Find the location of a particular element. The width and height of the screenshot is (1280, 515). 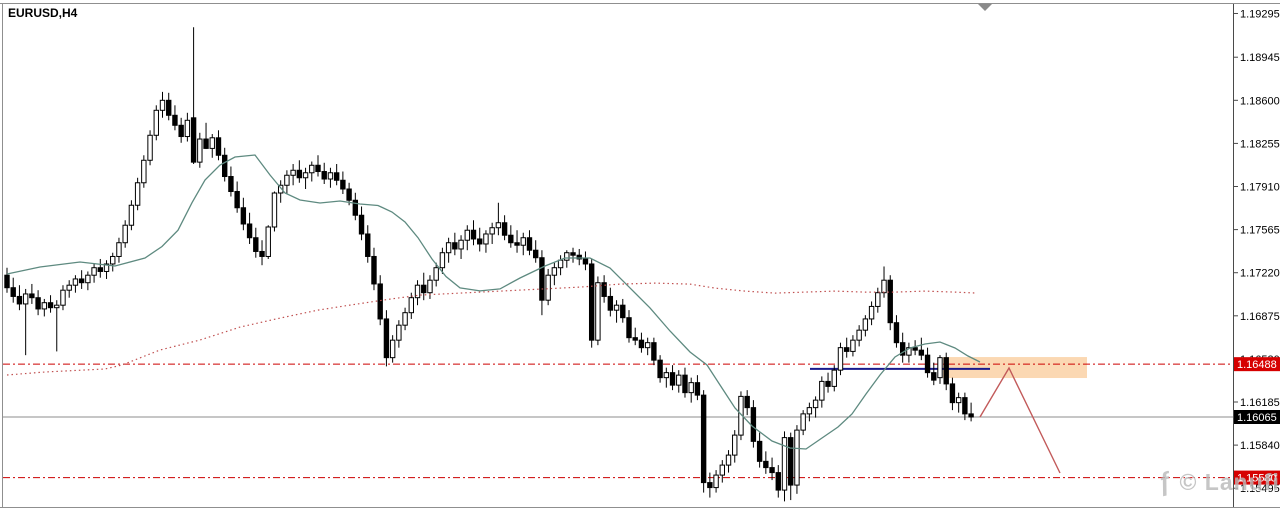

projection-arrow-line is located at coordinates (1020, 420).